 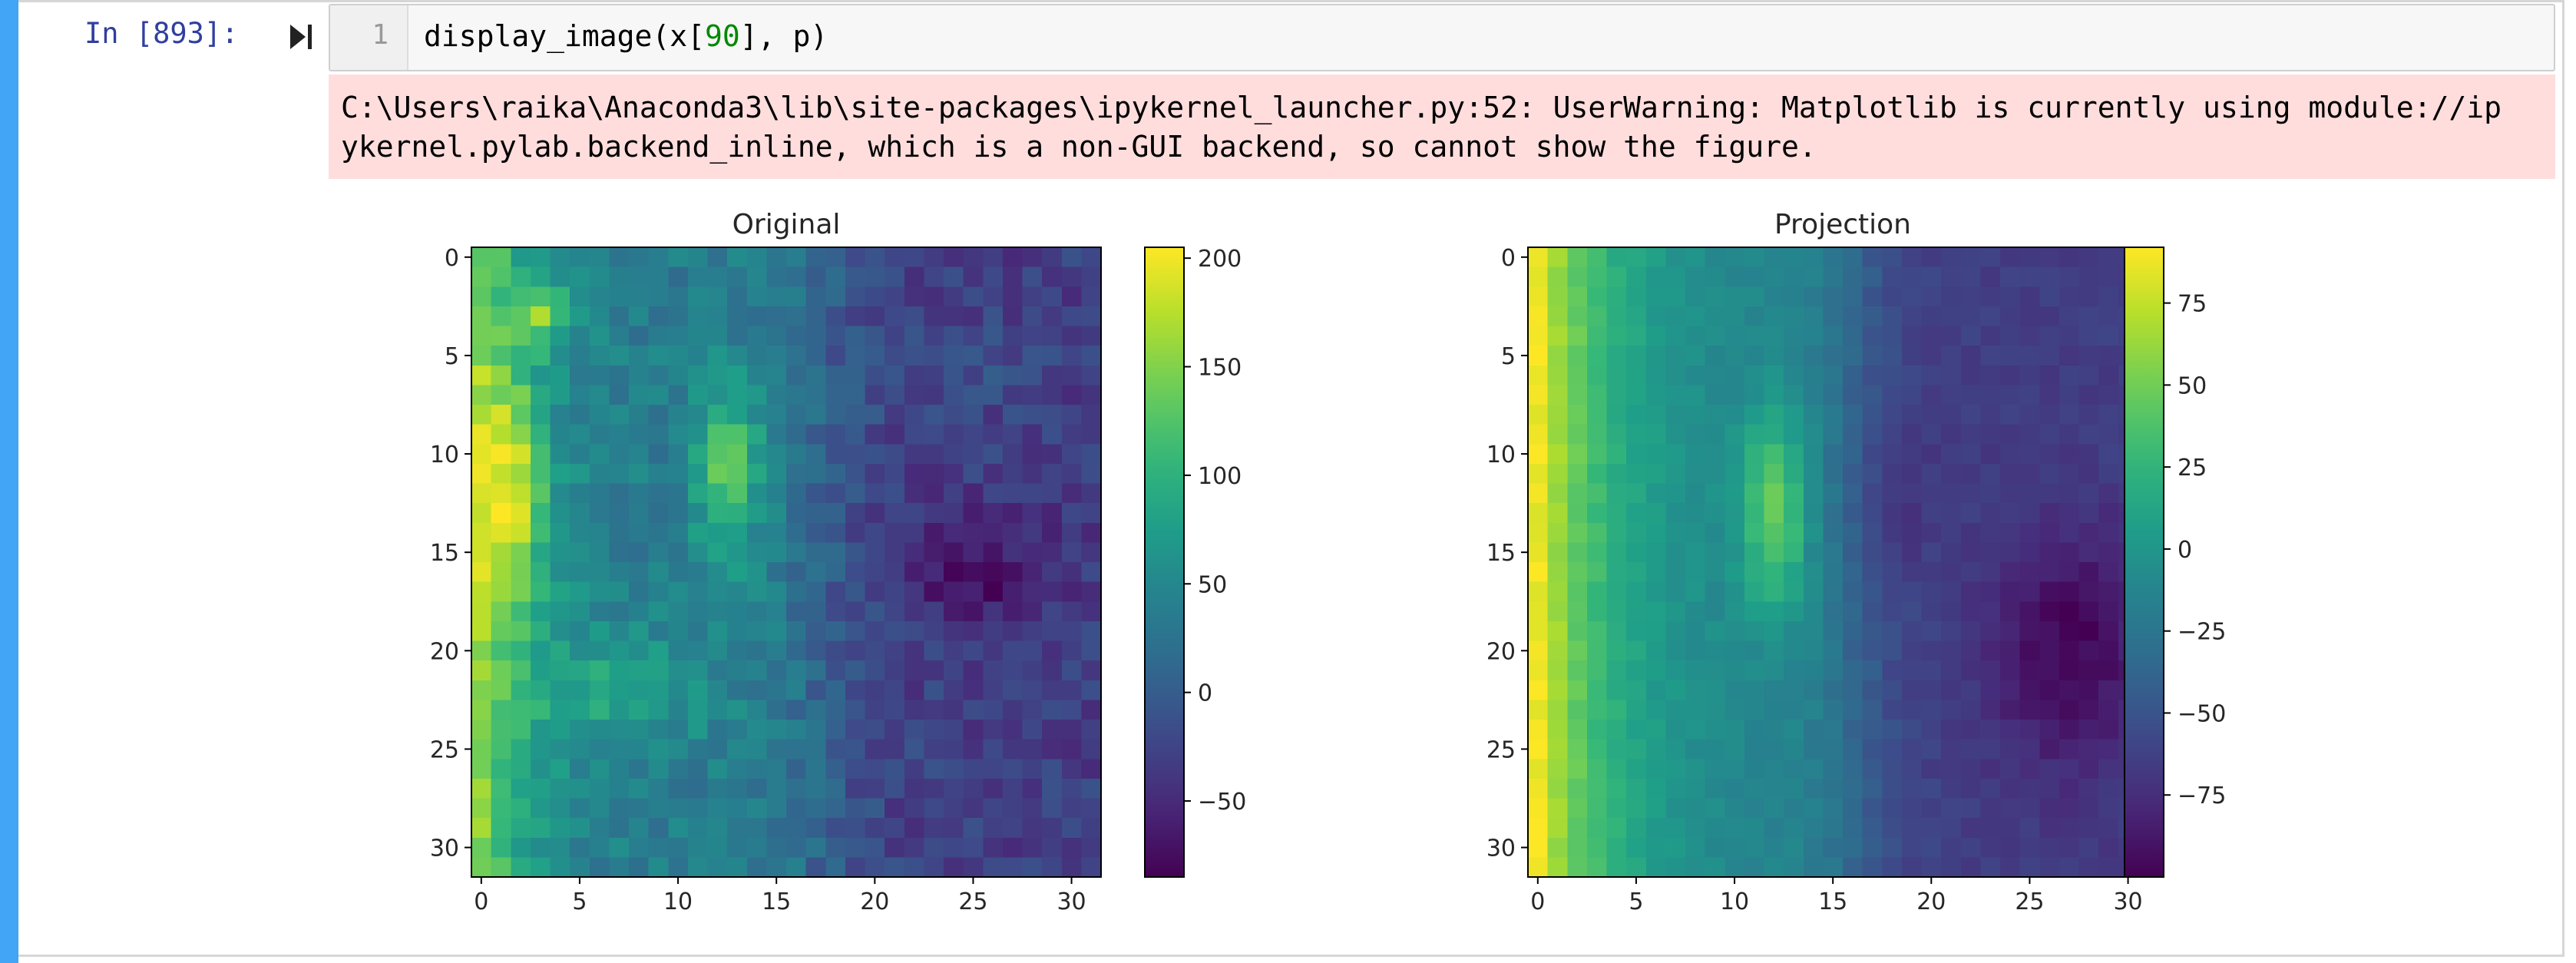 I want to click on y-tick-label: 0, so click(x=1508, y=258).